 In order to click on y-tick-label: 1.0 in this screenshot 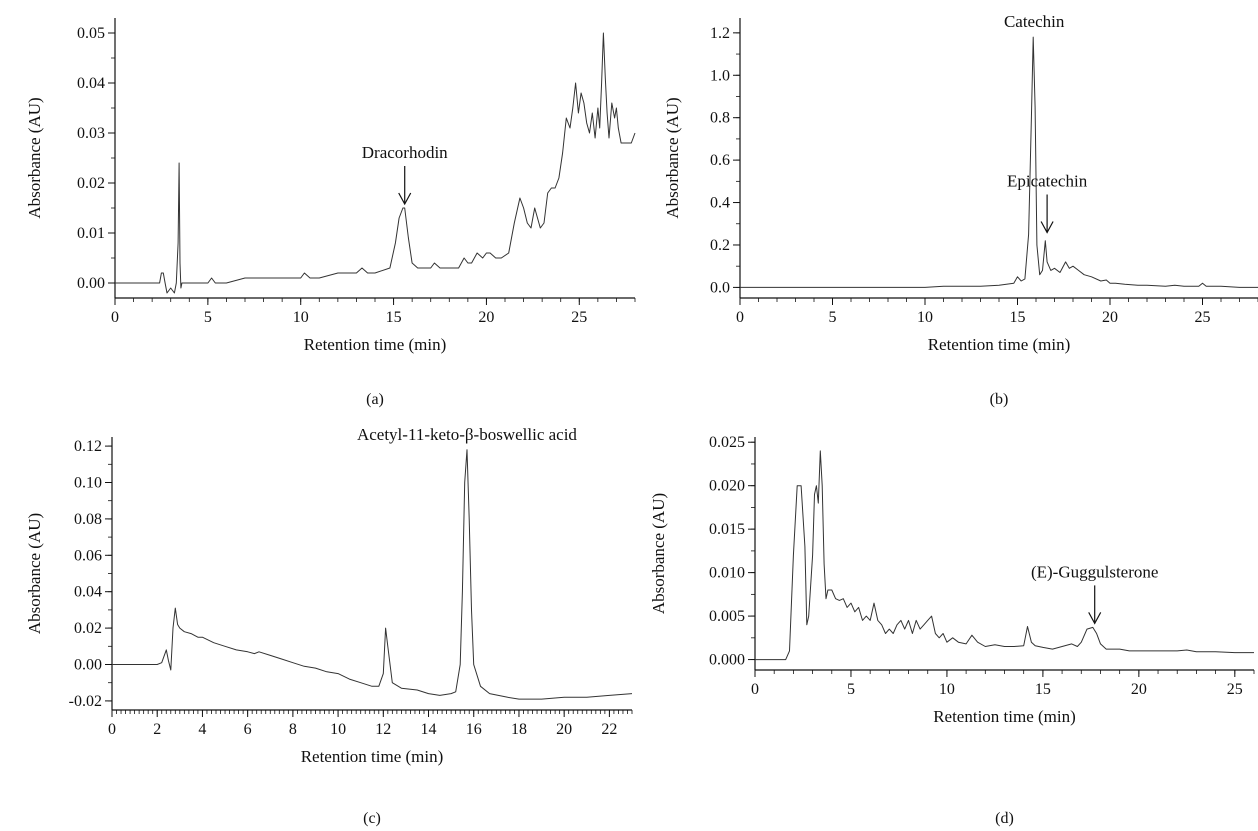, I will do `click(720, 75)`.